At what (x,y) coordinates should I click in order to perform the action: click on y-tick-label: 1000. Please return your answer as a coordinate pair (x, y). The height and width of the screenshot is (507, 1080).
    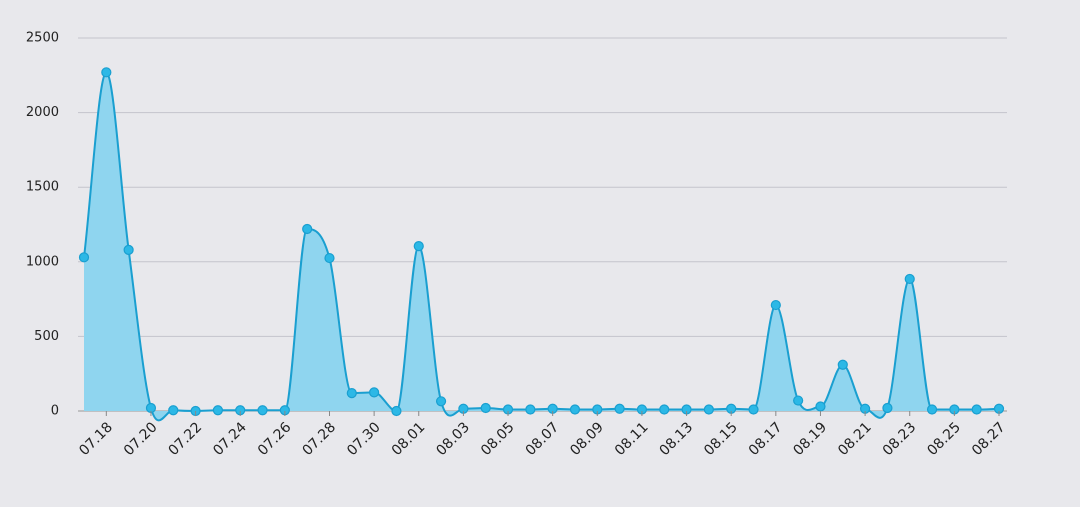
    Looking at the image, I should click on (42, 261).